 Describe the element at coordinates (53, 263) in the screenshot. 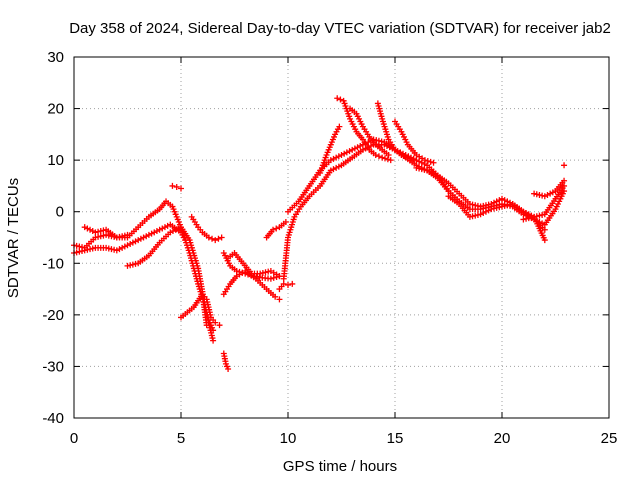

I see `y-tick-label: -10` at that location.